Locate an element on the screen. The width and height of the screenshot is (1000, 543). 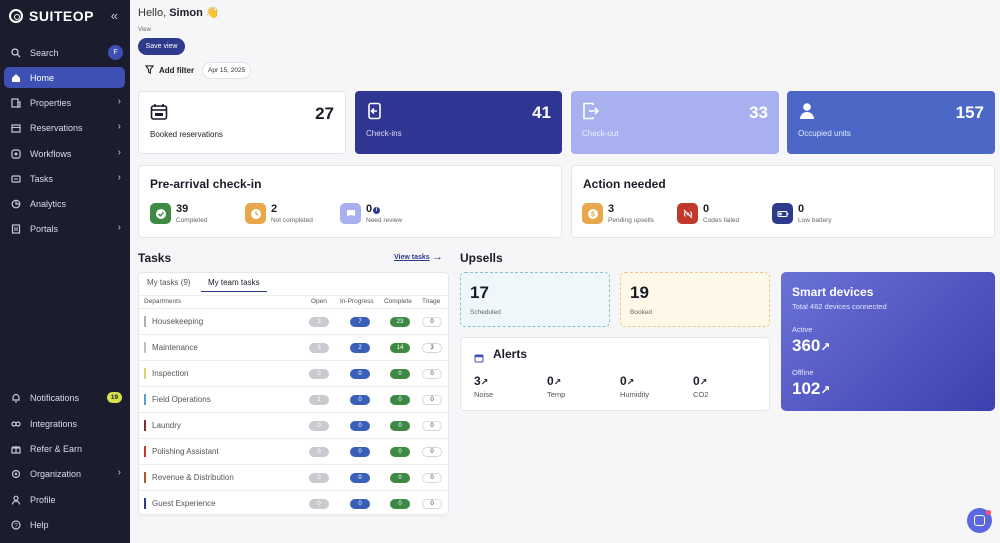
sidebar-item-label: Analytics is located at coordinates (48, 203).